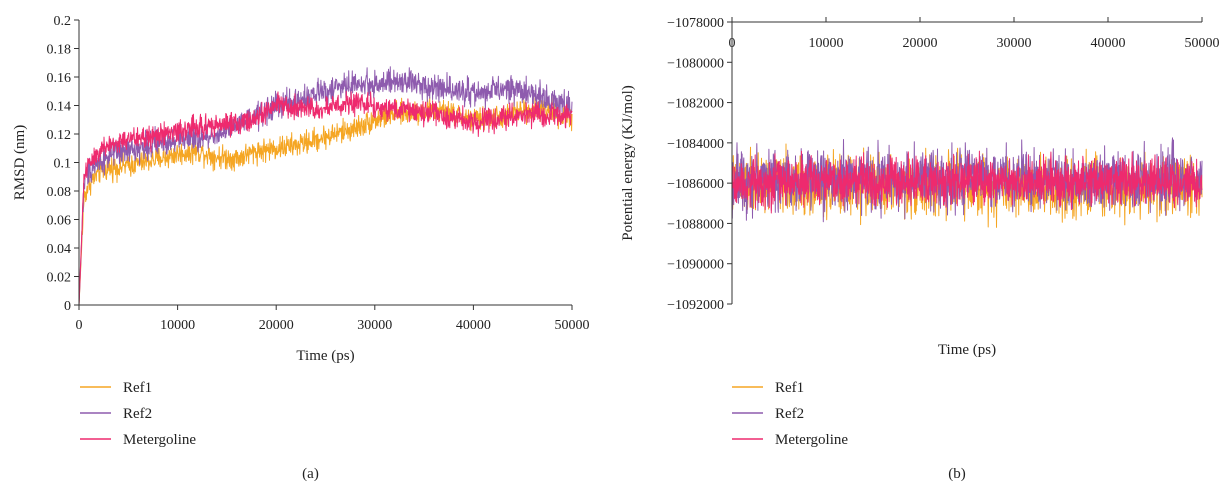 The width and height of the screenshot is (1230, 489). Describe the element at coordinates (957, 474) in the screenshot. I see `panel-label-b: (b)` at that location.